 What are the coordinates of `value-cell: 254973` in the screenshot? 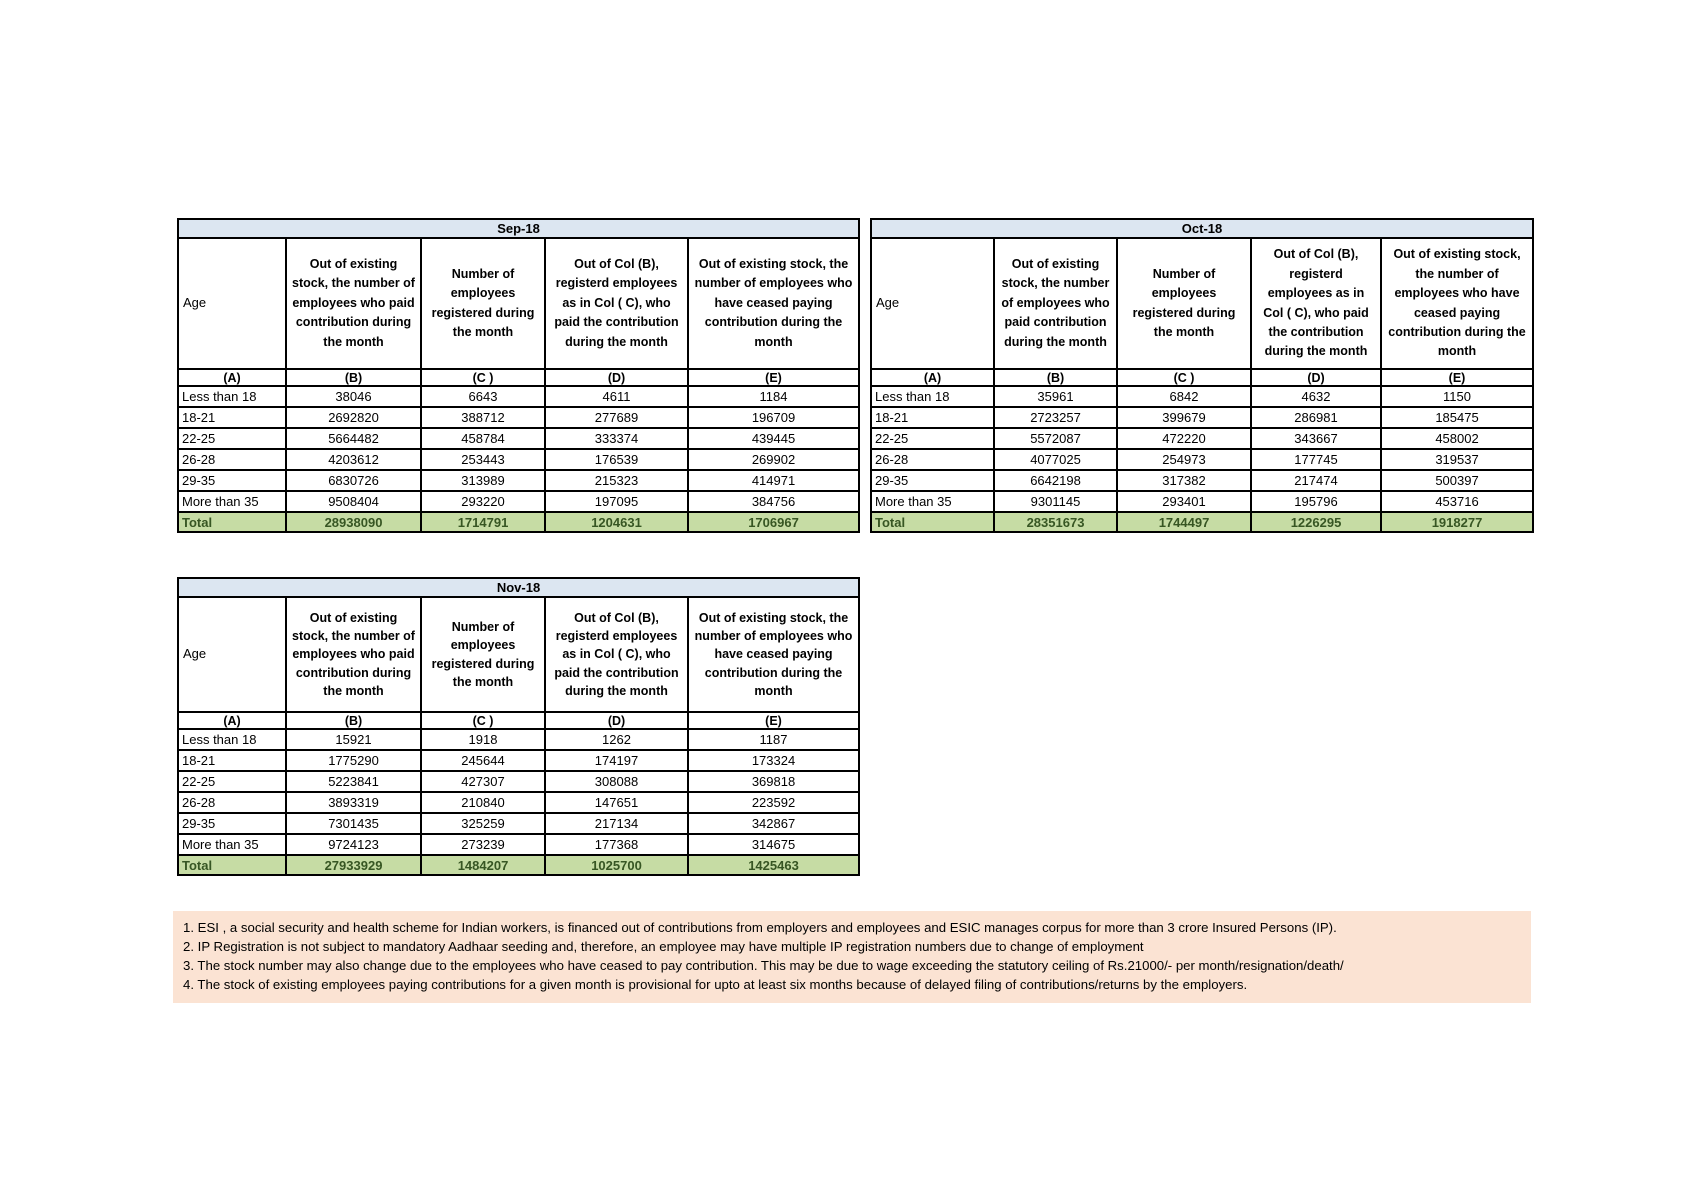 It's located at (1184, 459).